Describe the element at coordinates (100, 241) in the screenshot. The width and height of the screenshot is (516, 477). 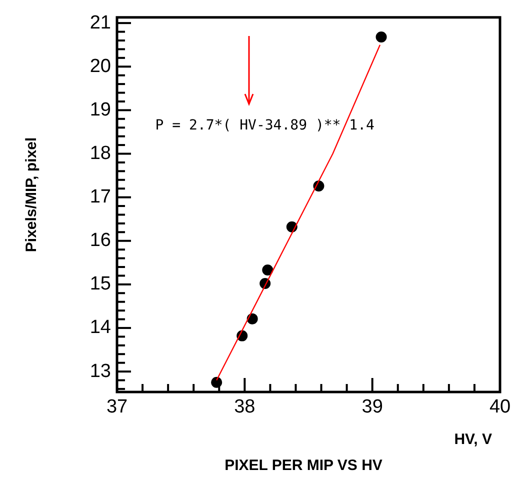
I see `y-tick-label: 16` at that location.